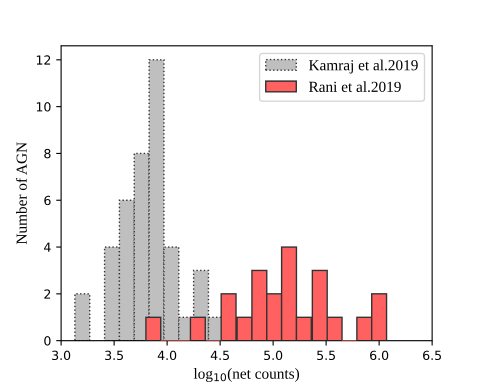  Describe the element at coordinates (82, 317) in the screenshot. I see `bar` at that location.